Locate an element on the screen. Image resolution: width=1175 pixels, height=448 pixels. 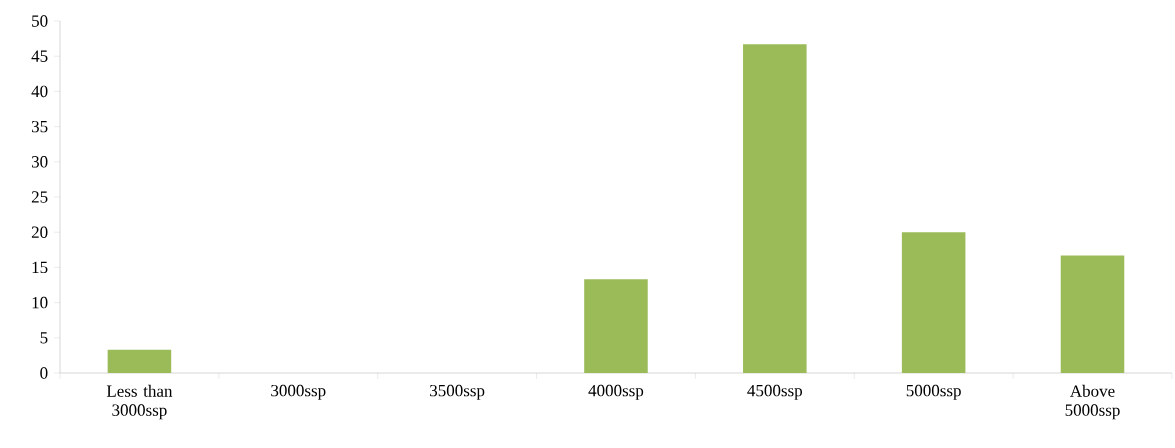
y-tick-label: 20 is located at coordinates (39, 232).